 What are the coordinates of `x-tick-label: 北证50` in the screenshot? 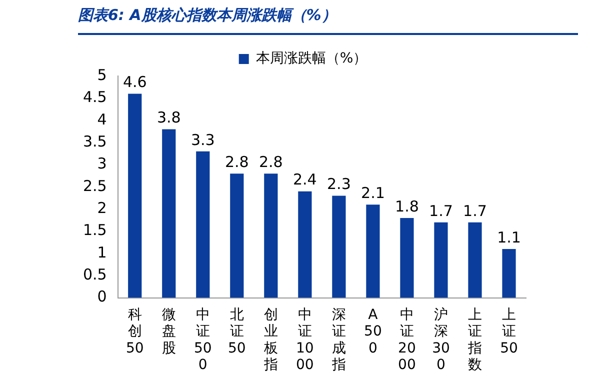 It's located at (237, 331).